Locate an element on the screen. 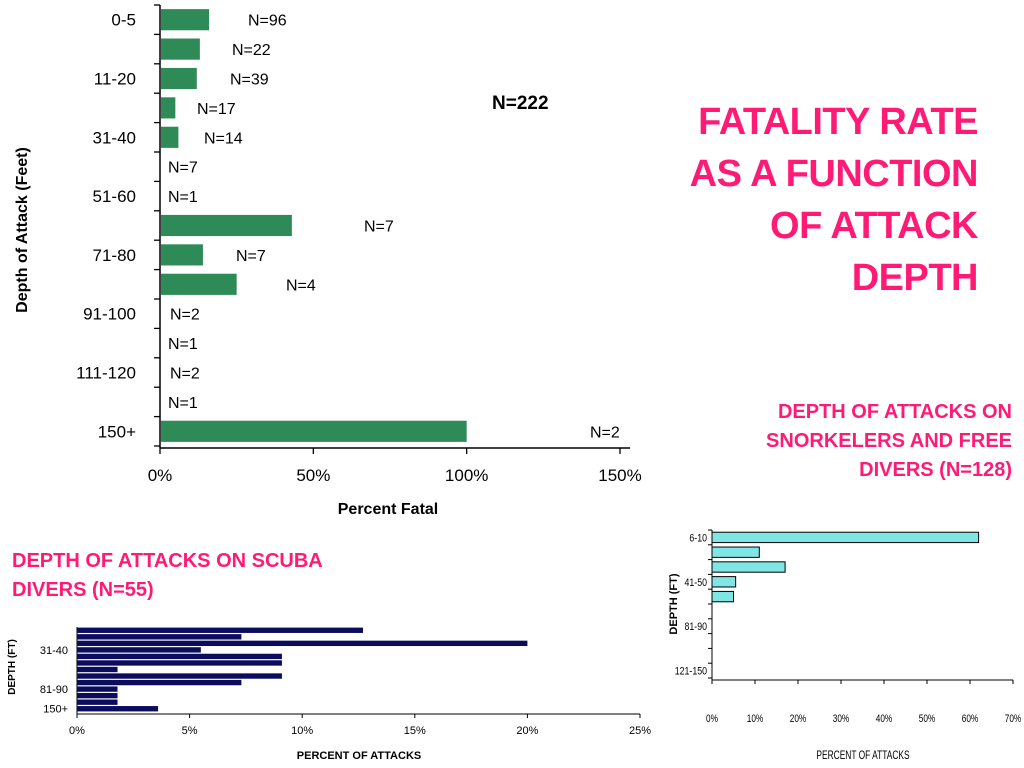 This screenshot has width=1024, height=768. y-axis-title: Depth of Attack (Feet) is located at coordinates (22, 230).